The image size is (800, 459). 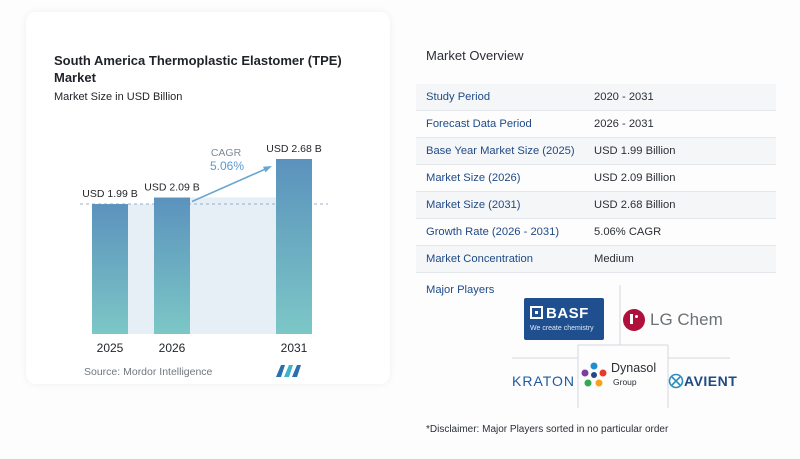 What do you see at coordinates (625, 382) in the screenshot?
I see `dynasol-group: Group` at bounding box center [625, 382].